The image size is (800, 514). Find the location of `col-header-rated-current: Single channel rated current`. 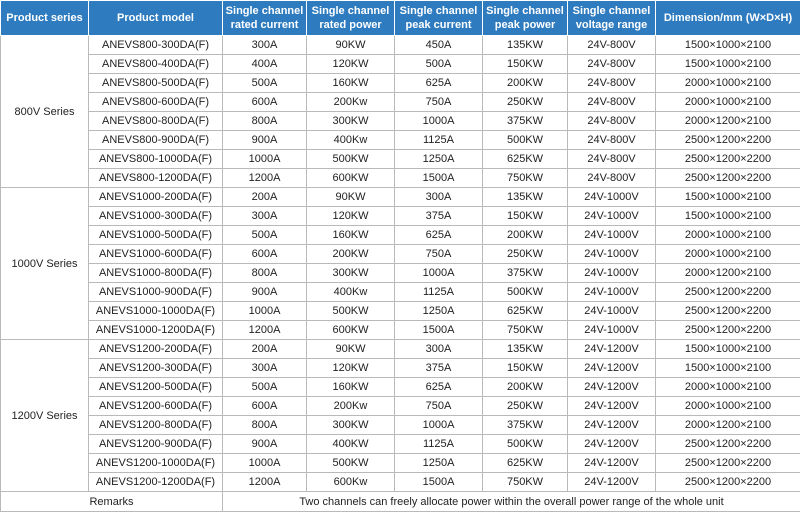

col-header-rated-current: Single channel rated current is located at coordinates (264, 18).